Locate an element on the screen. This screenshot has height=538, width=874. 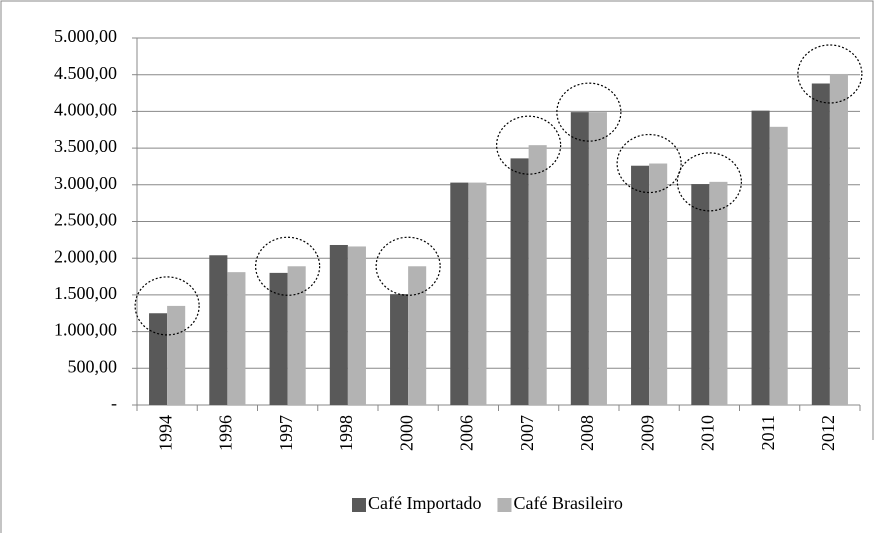
x-tick-label: 2006 is located at coordinates (467, 433).